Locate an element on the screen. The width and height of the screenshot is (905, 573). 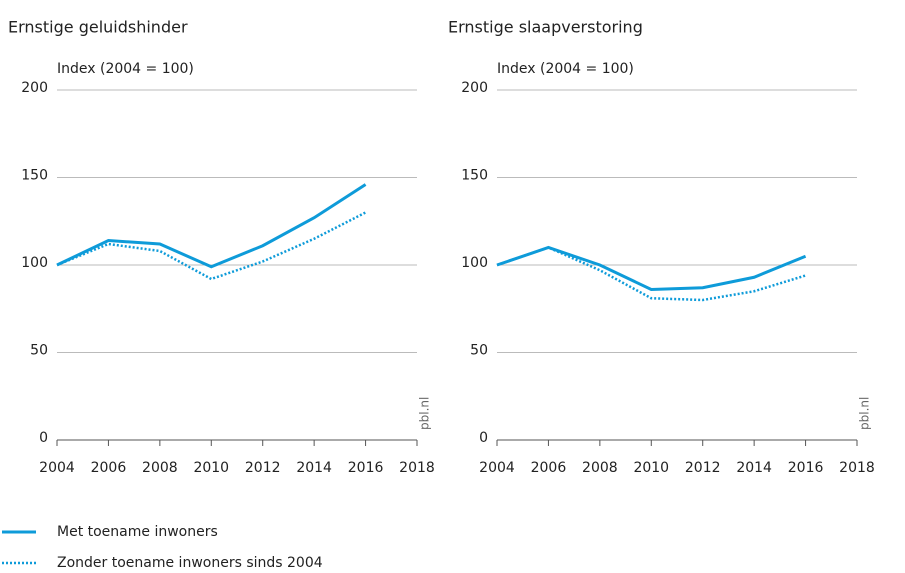
legend-label: Met toename inwoners is located at coordinates (137, 532).